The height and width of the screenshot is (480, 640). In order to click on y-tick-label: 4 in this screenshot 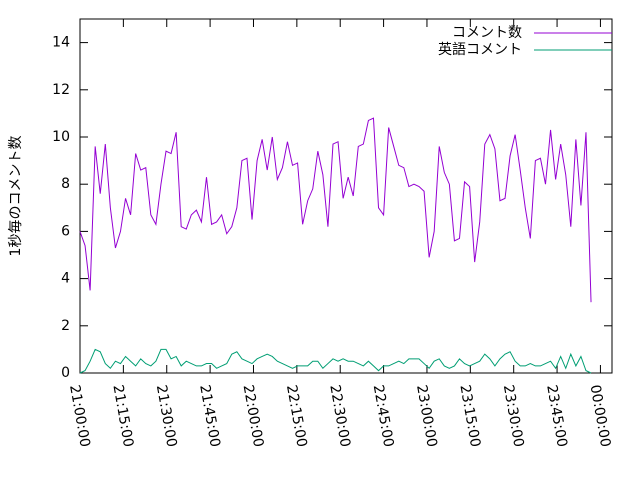, I will do `click(65, 279)`.